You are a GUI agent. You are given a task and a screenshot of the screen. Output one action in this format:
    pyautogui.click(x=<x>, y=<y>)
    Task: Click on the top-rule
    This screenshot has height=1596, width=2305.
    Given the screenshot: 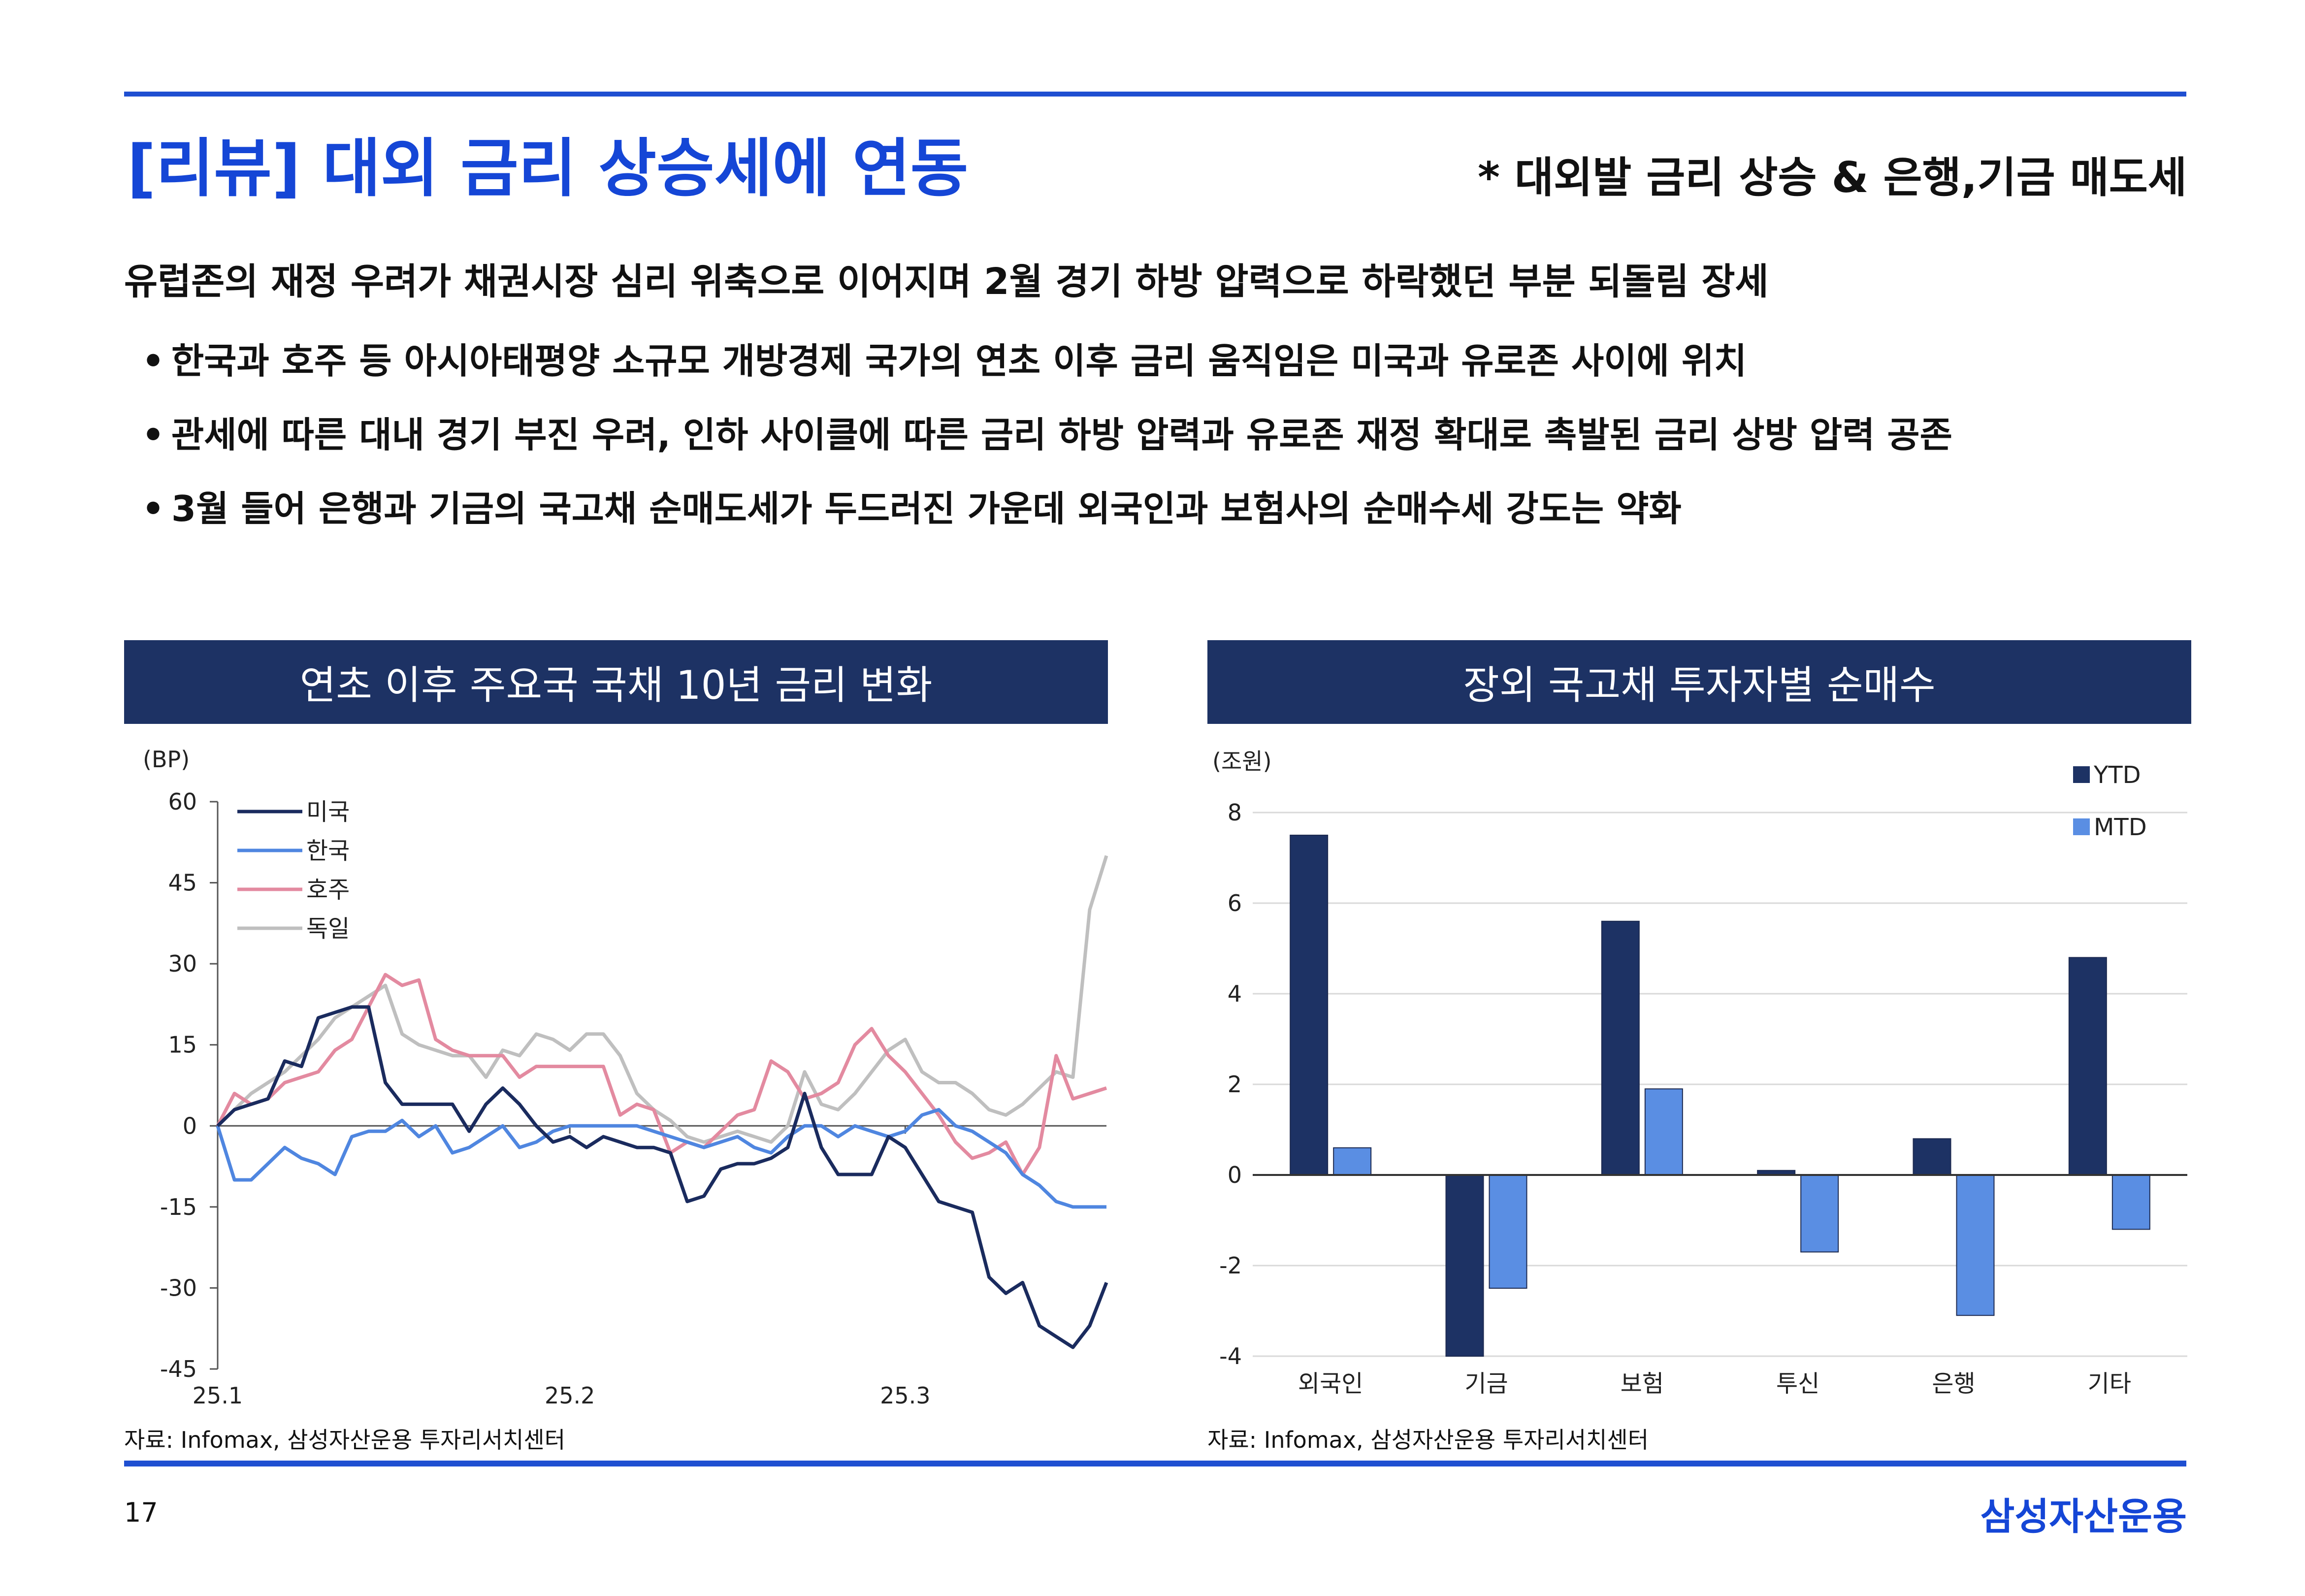 What is the action you would take?
    pyautogui.click(x=1155, y=94)
    